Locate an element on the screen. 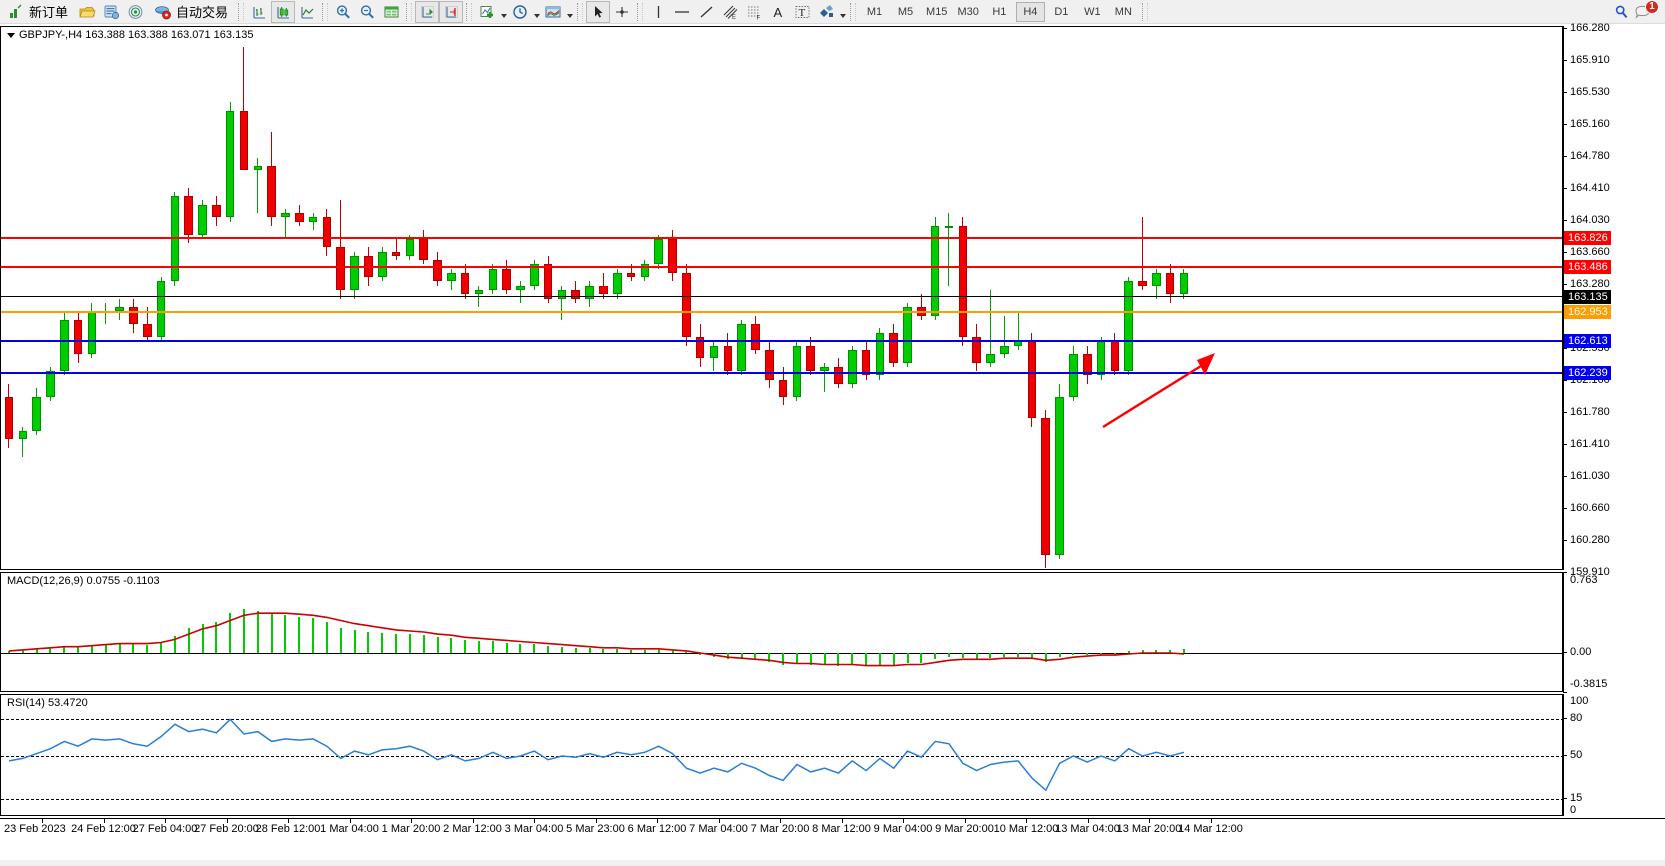  price-level-tag: 162.613 is located at coordinates (1587, 341).